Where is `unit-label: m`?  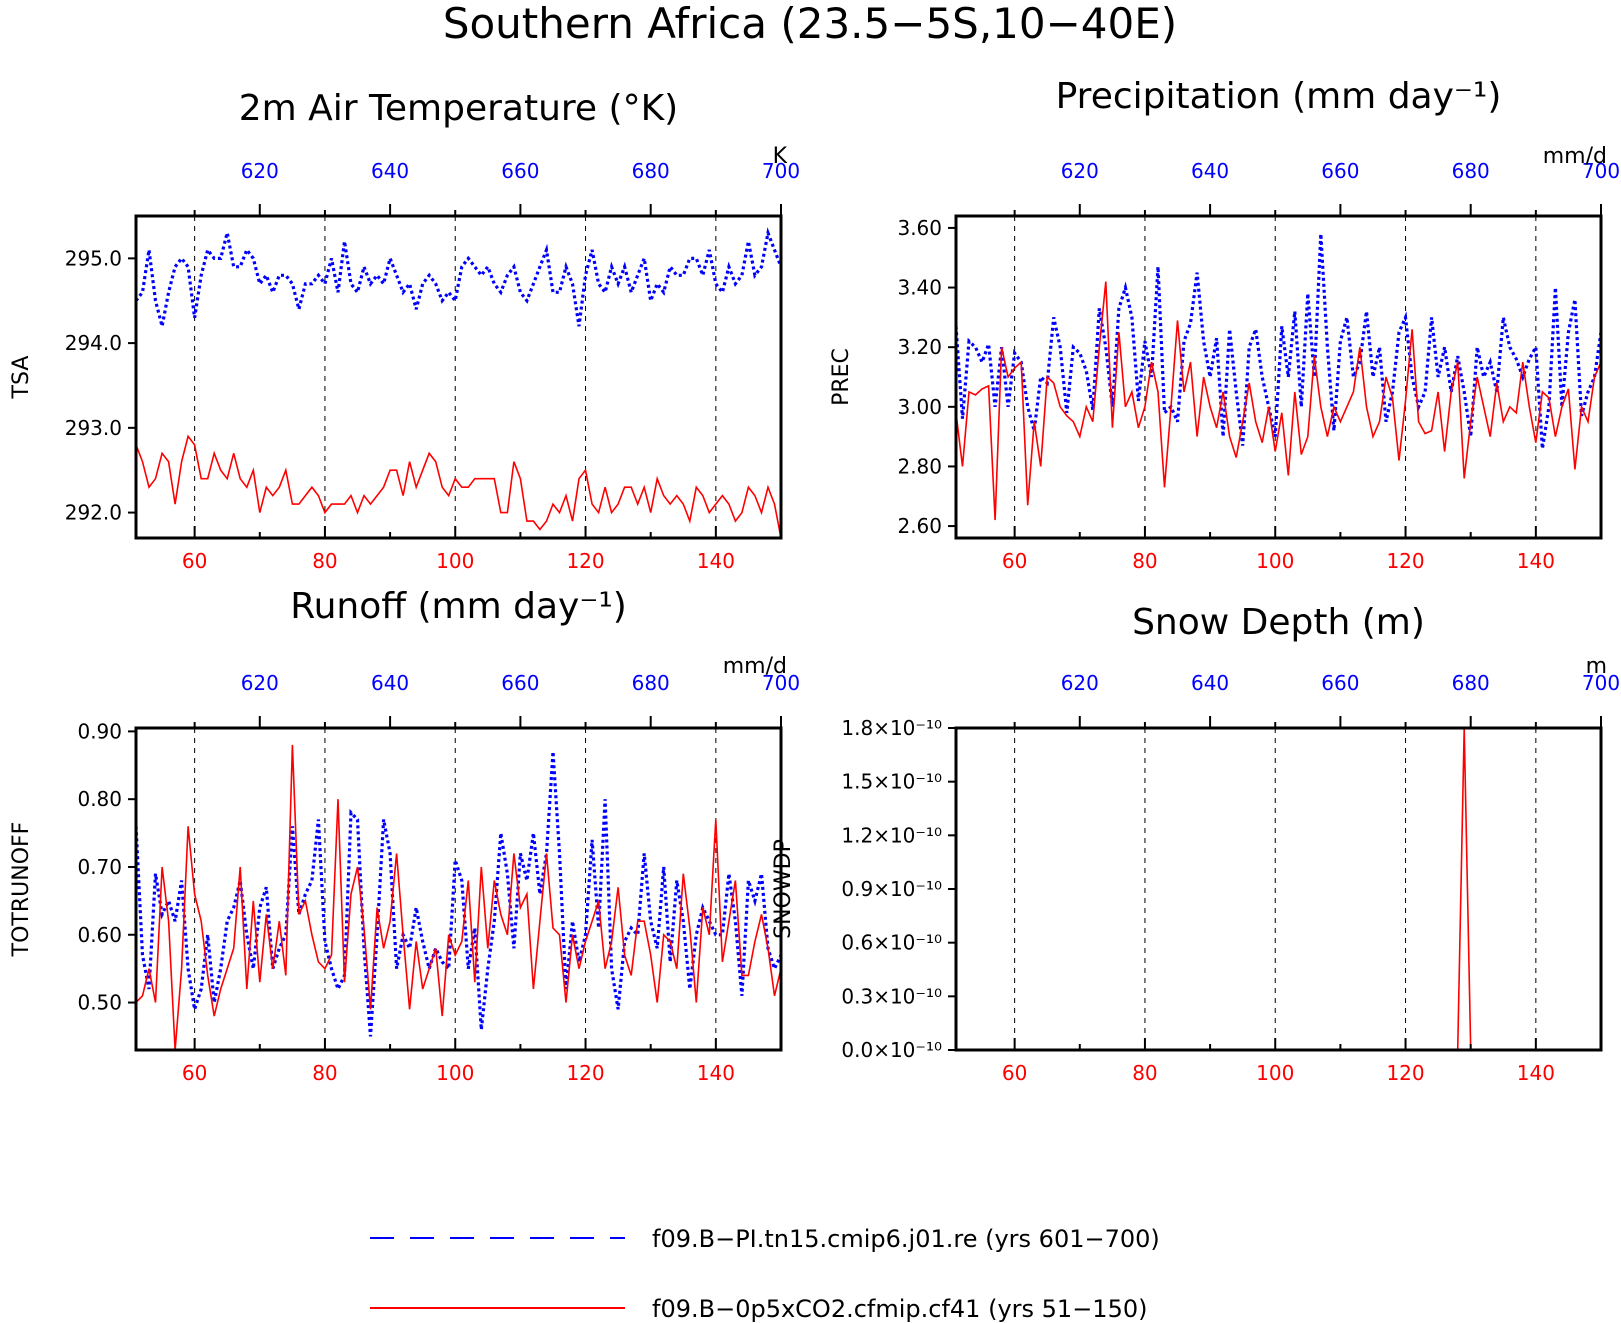 unit-label: m is located at coordinates (1596, 666).